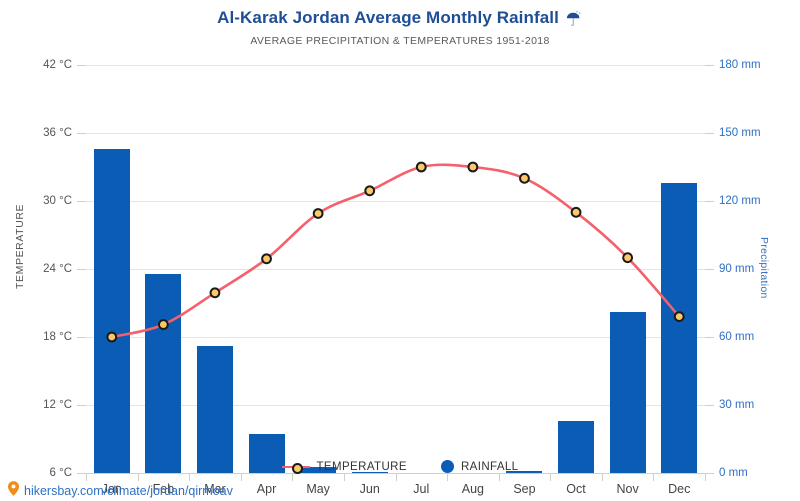 Image resolution: width=800 pixels, height=501 pixels. What do you see at coordinates (318, 213) in the screenshot?
I see `temperature-point: May: 28.9 °C` at bounding box center [318, 213].